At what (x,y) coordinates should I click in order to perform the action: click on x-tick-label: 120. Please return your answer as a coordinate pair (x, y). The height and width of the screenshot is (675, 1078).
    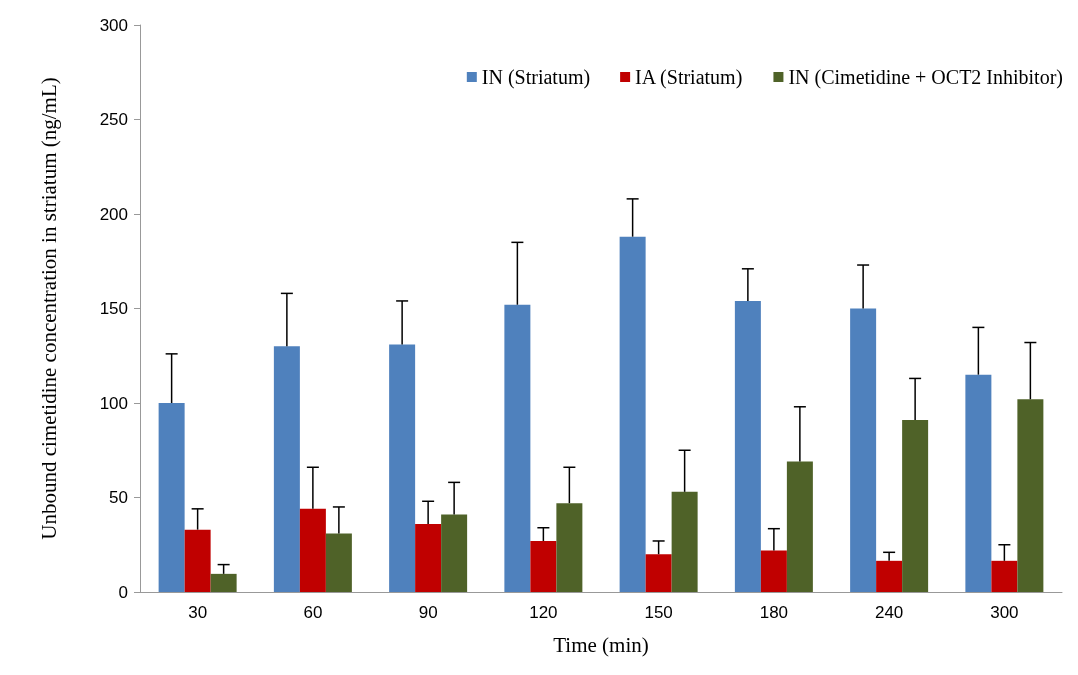
    Looking at the image, I should click on (543, 612).